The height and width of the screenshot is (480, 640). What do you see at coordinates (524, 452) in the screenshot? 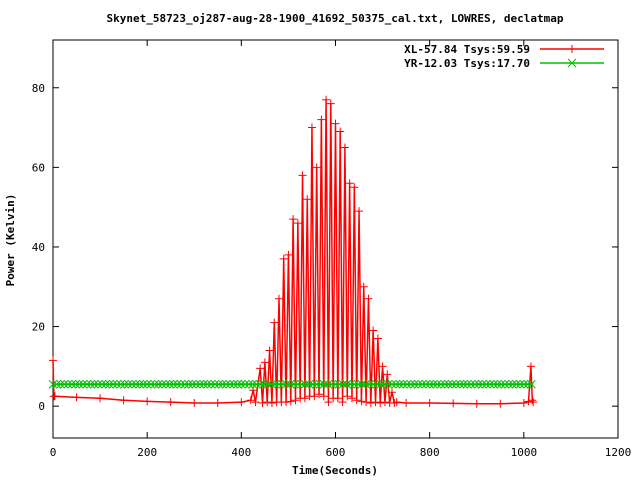
I see `x-tick-label: 1000` at bounding box center [524, 452].